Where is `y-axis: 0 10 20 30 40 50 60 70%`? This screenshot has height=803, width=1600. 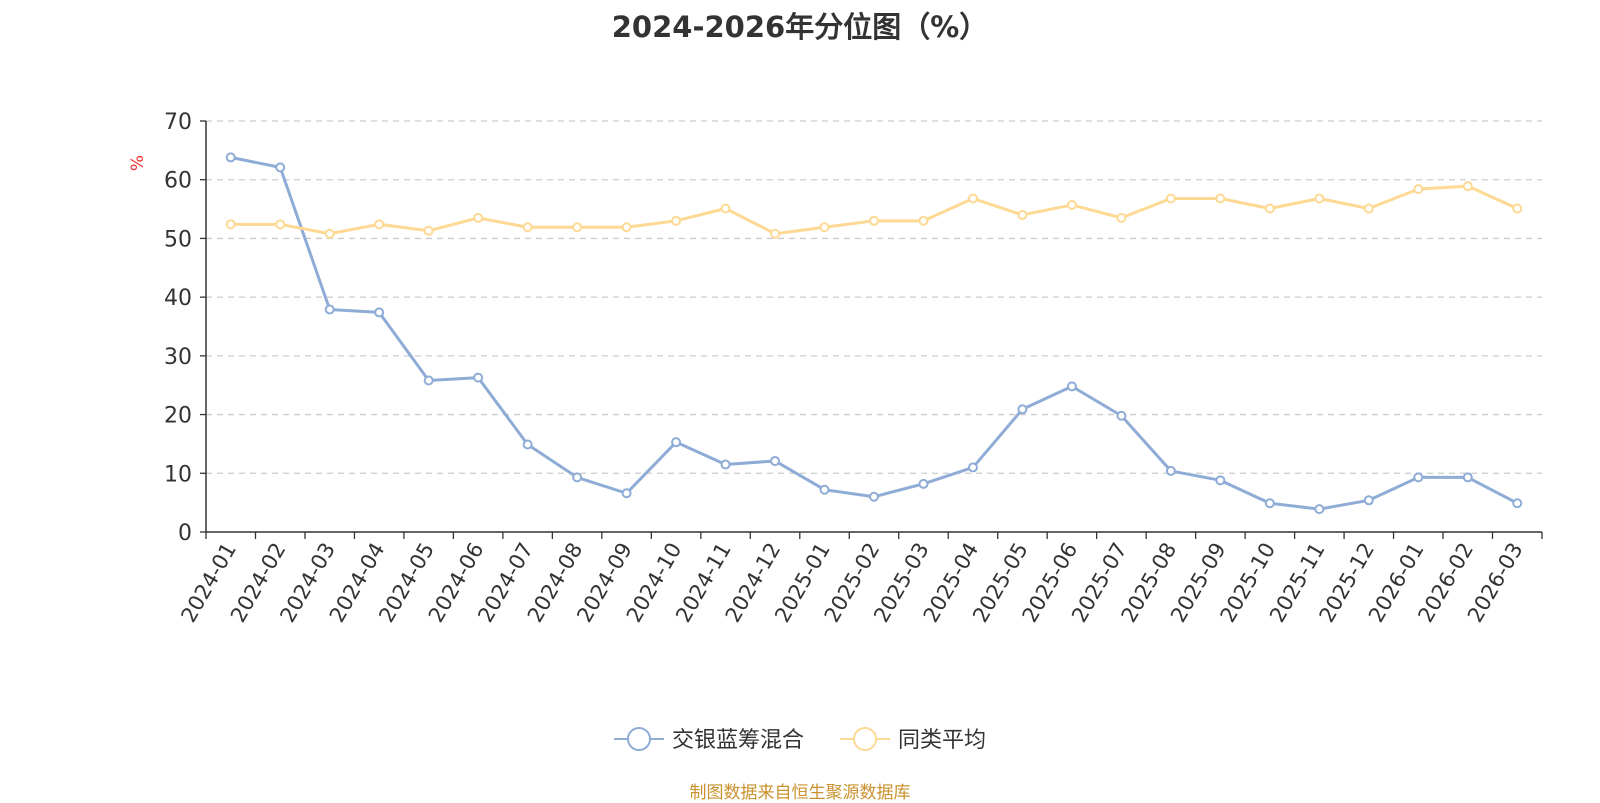 y-axis: 0 10 20 30 40 50 60 70% is located at coordinates (167, 328).